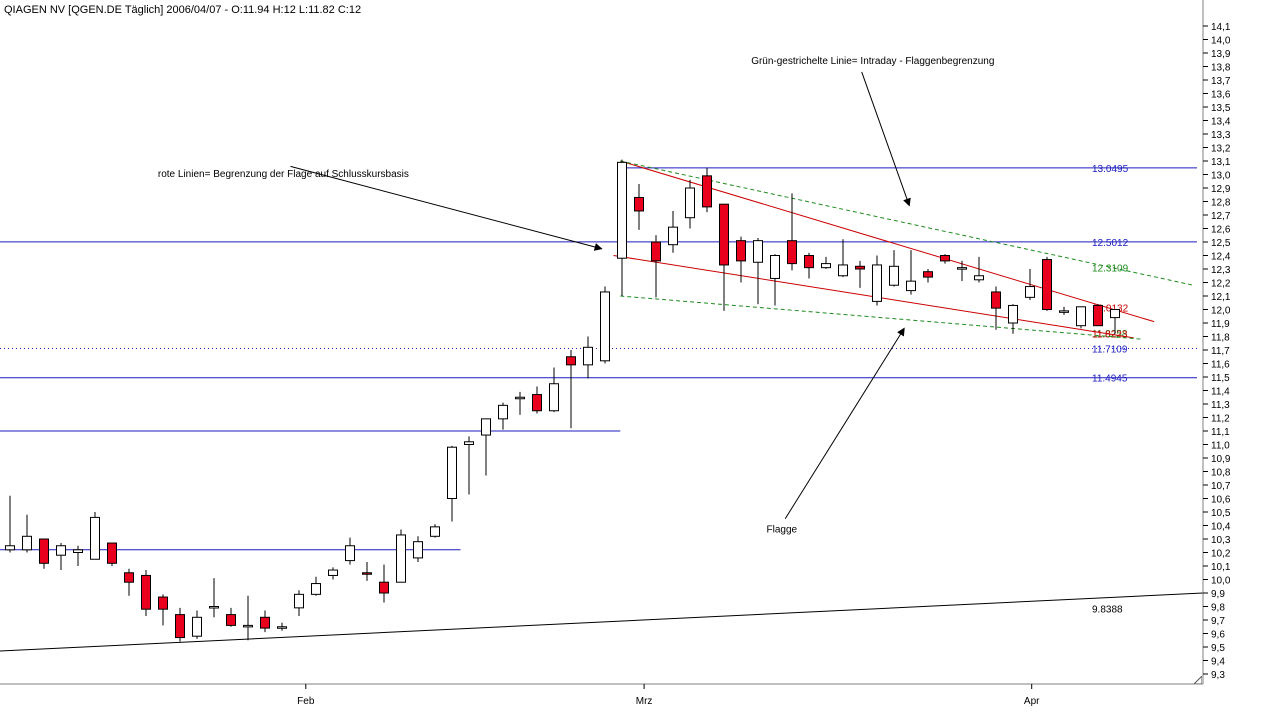 The width and height of the screenshot is (1262, 715). What do you see at coordinates (1220, 446) in the screenshot?
I see `y-tick-label: 11,0` at bounding box center [1220, 446].